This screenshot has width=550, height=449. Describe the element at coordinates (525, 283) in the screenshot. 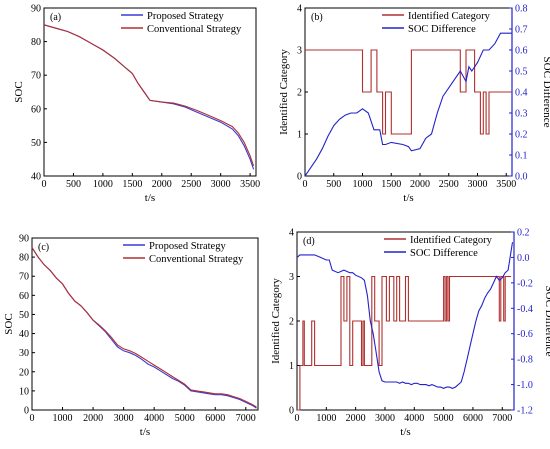

I see `y2-tick-label: -0.2` at that location.